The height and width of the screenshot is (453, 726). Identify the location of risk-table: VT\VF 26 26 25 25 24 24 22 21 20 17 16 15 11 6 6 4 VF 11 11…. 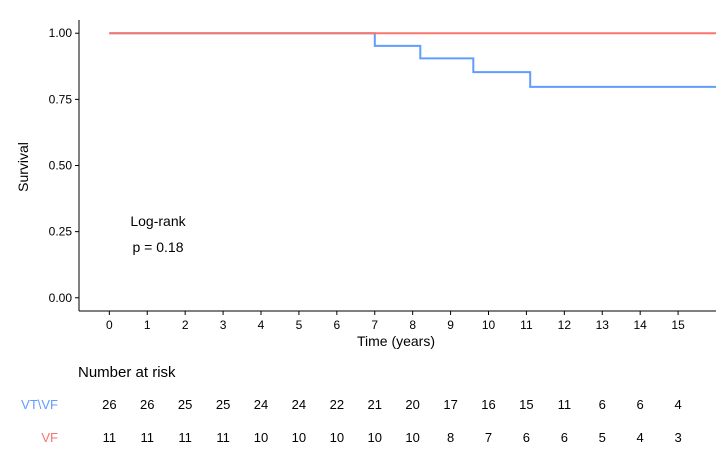
(351, 421).